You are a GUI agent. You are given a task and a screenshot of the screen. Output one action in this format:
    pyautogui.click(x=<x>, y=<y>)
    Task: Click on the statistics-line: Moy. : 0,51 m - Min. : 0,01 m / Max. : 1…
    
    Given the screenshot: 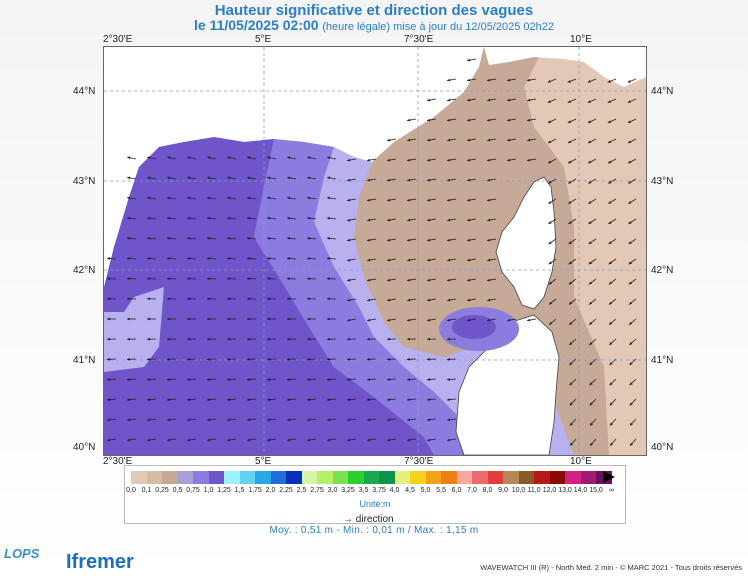 What is the action you would take?
    pyautogui.click(x=374, y=530)
    